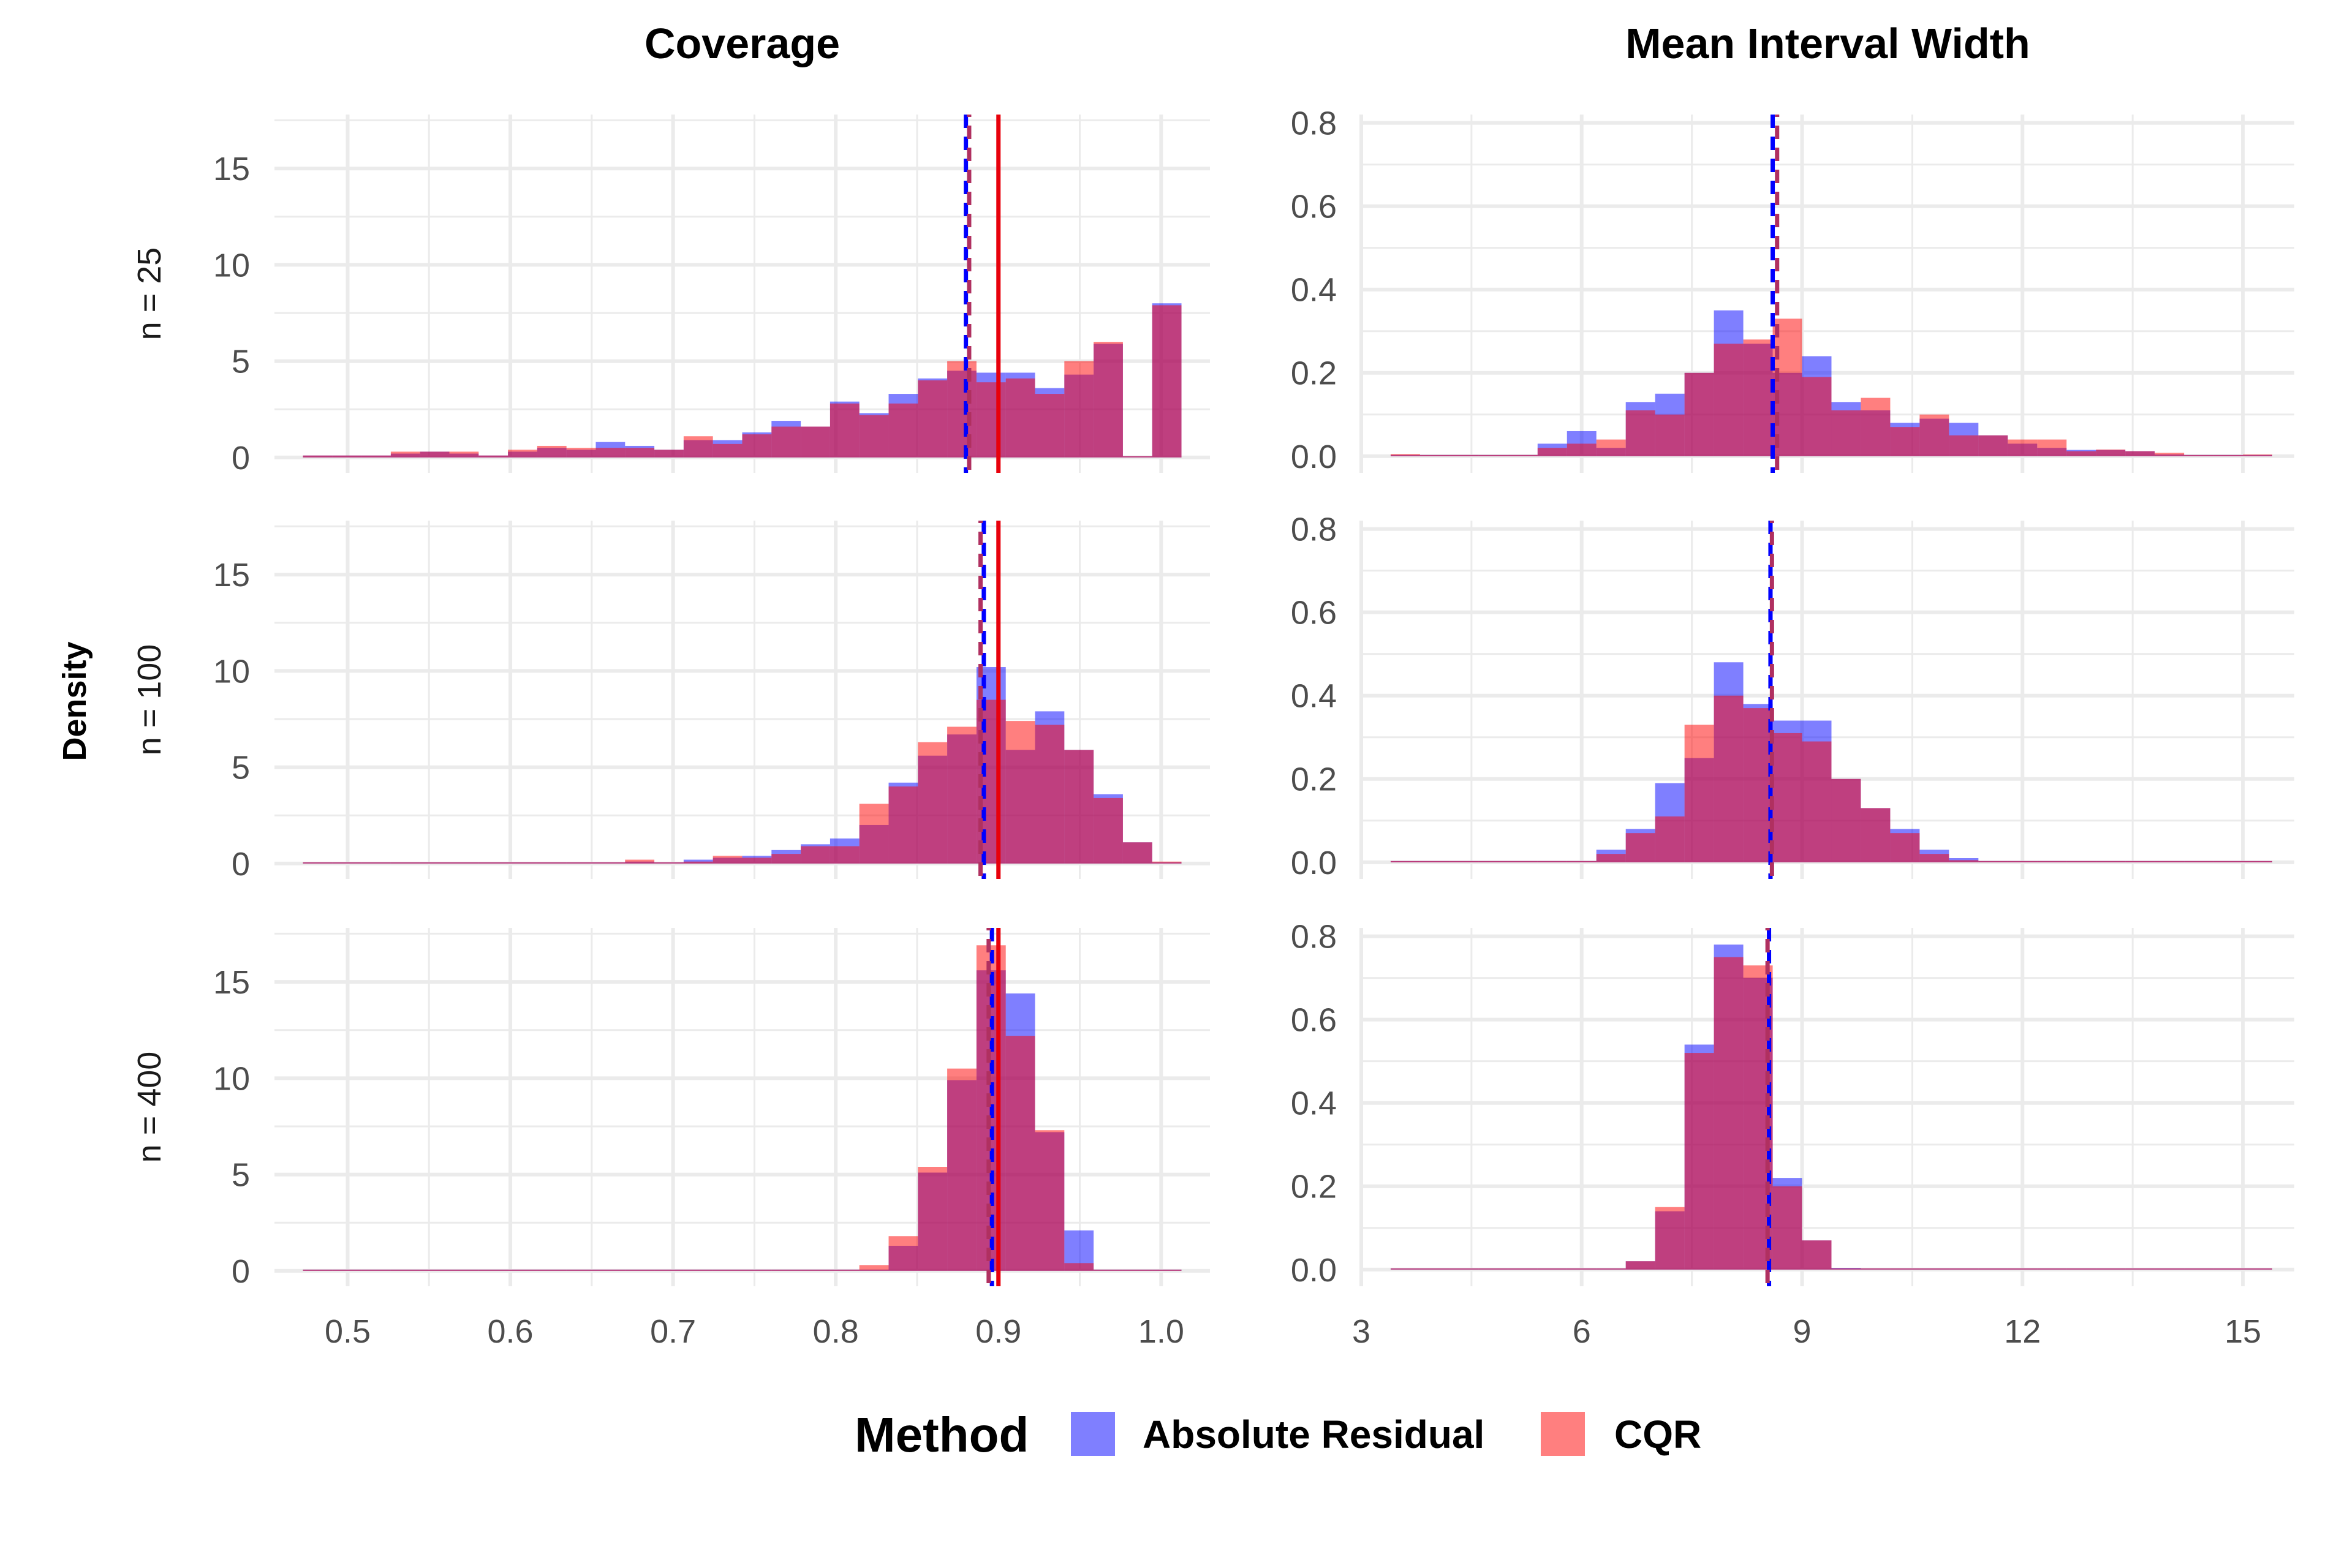 This screenshot has height=1568, width=2328. What do you see at coordinates (511, 1331) in the screenshot?
I see `x-tick-label: 0.6` at bounding box center [511, 1331].